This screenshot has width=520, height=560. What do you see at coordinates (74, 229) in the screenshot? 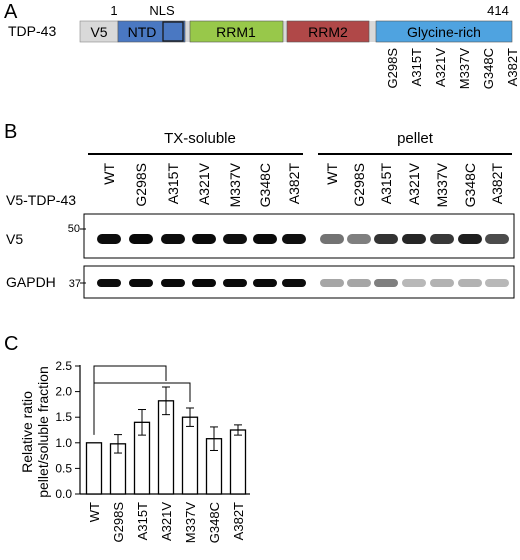
I see `marker-50-label: 50` at bounding box center [74, 229].